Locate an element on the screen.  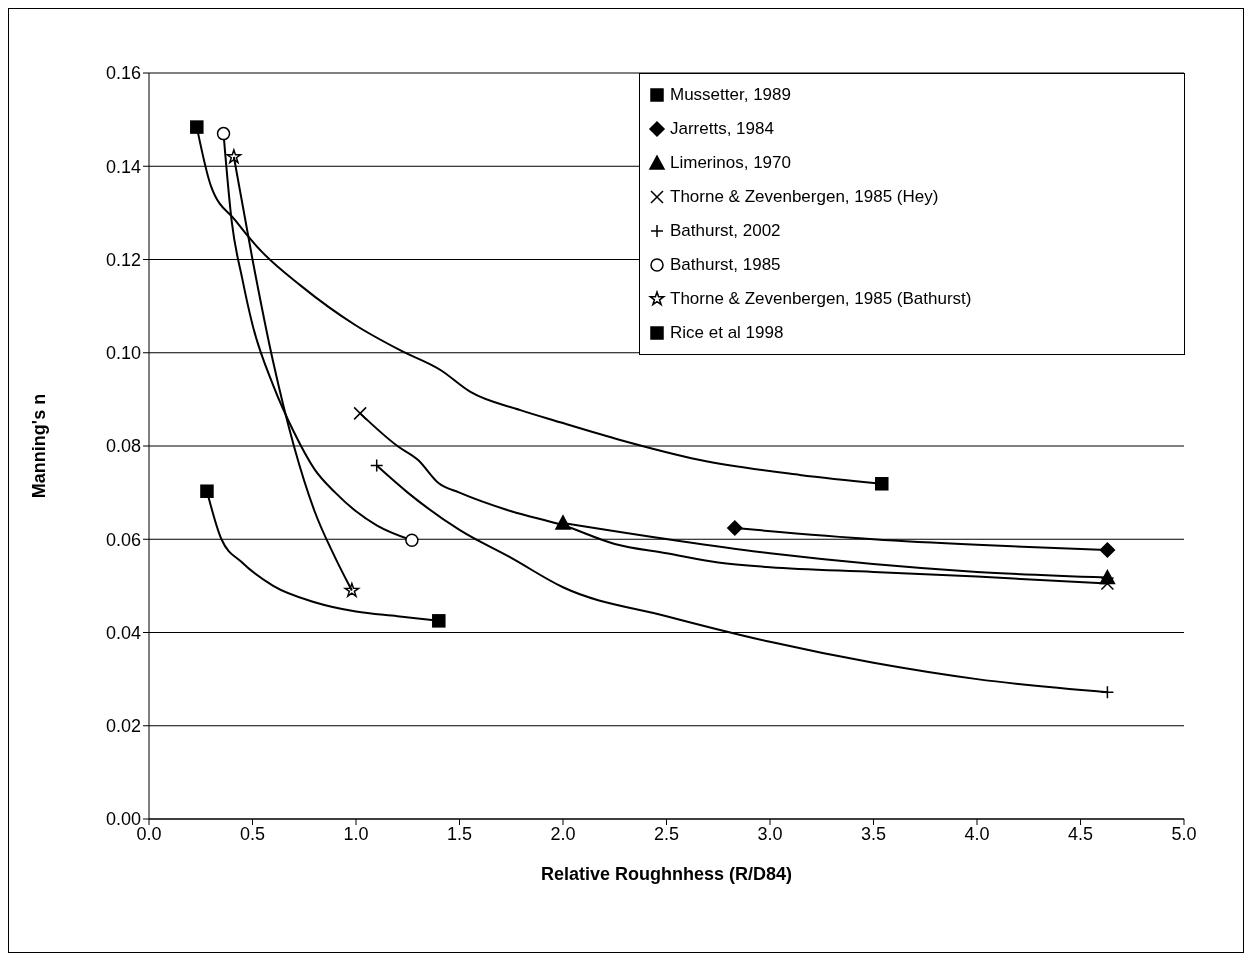
legend-label: Rice et al 1998 is located at coordinates (727, 333).